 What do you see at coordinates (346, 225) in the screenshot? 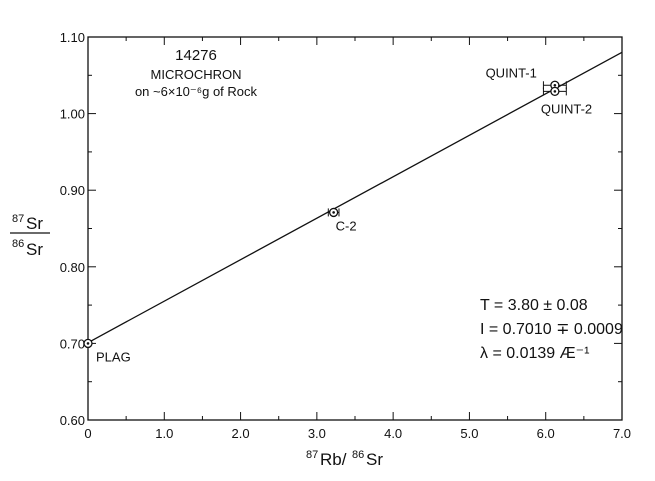
I see `data-label: C-2` at bounding box center [346, 225].